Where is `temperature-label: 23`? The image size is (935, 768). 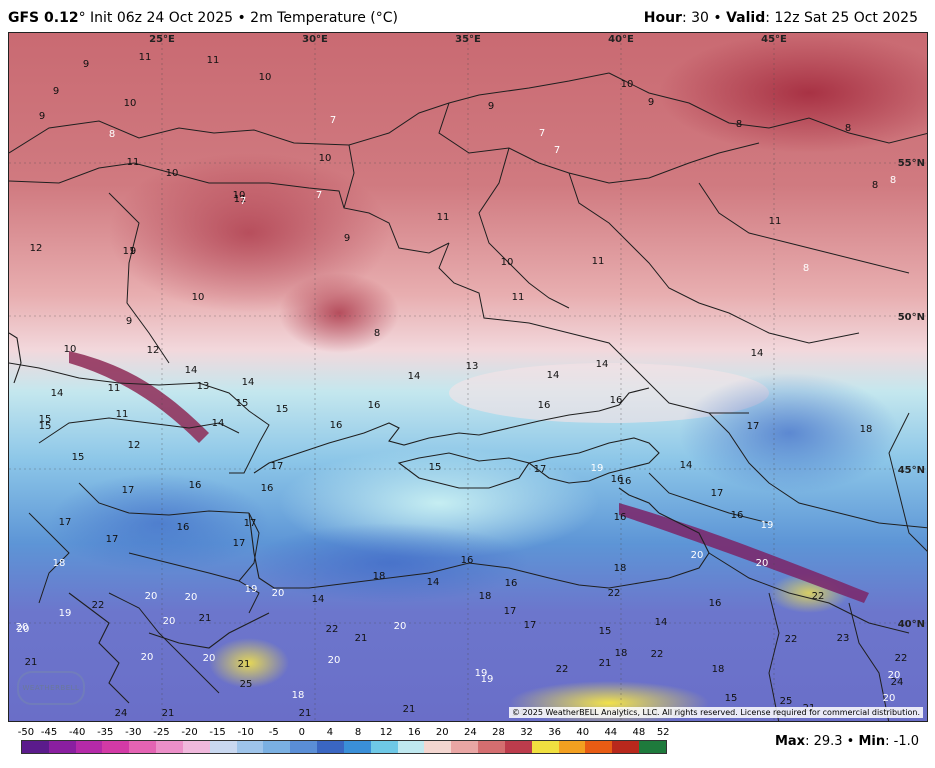
temperature-label: 23 is located at coordinates (843, 638).